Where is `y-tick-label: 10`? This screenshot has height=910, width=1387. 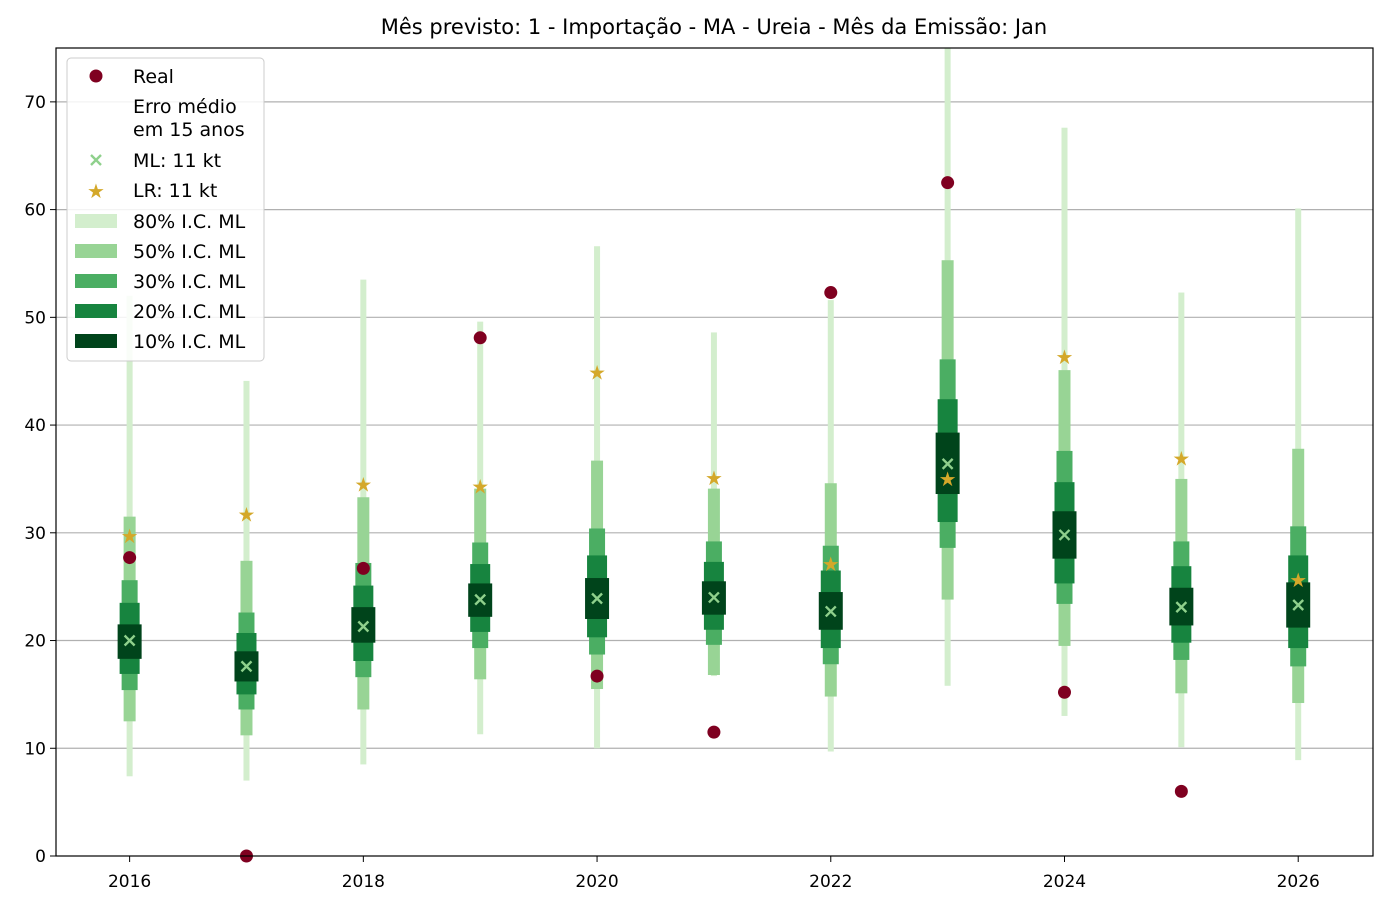
y-tick-label: 10 is located at coordinates (35, 749).